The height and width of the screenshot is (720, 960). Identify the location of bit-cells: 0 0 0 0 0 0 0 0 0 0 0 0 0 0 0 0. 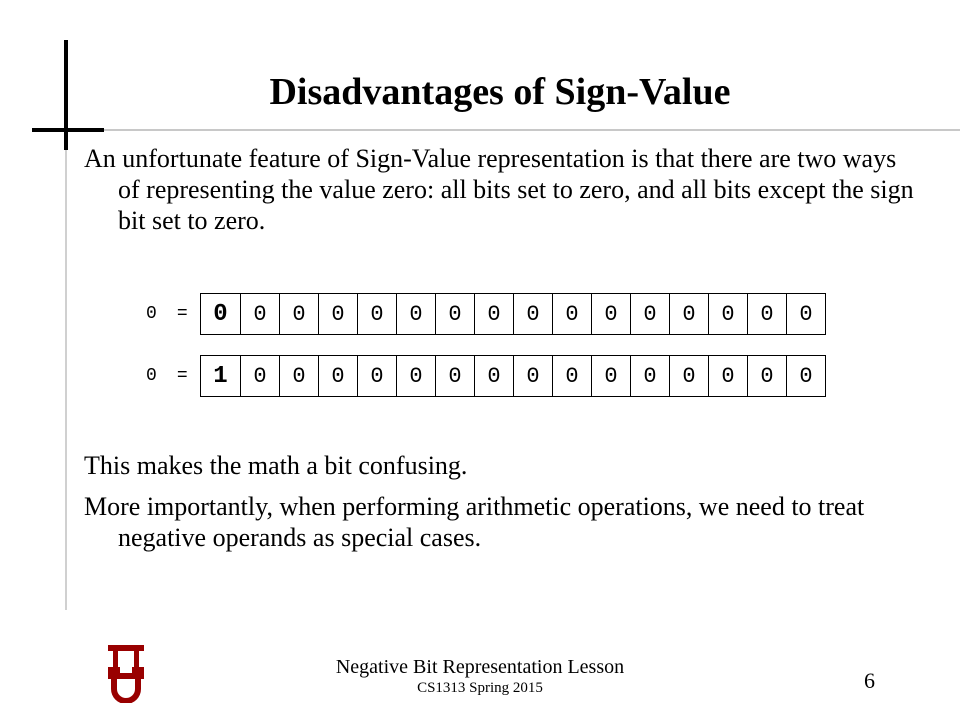
(513, 314).